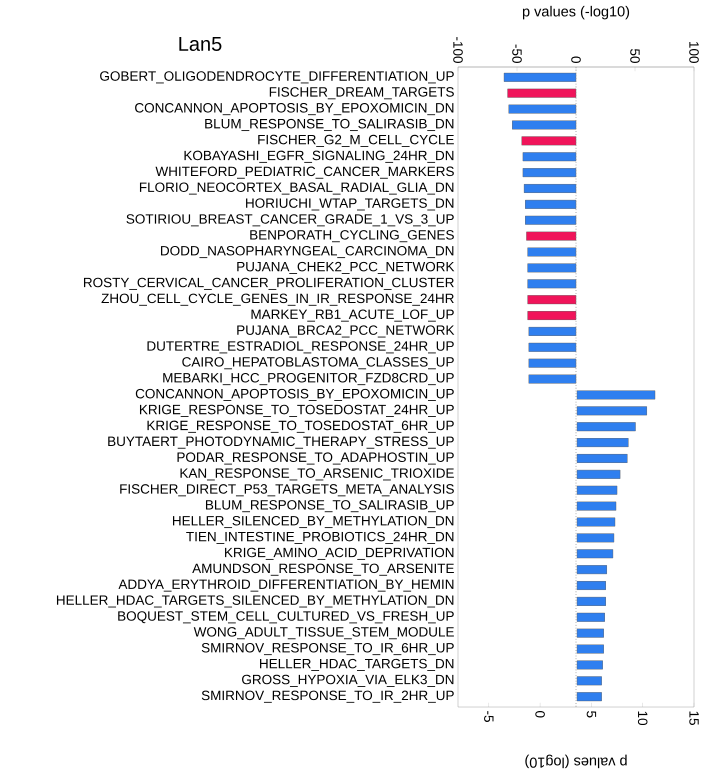 This screenshot has width=708, height=771. I want to click on y-tick-label: ZHOU_CELL_CYCLE_GENES_IN_IR_RESPONSE_24HR, so click(278, 300).